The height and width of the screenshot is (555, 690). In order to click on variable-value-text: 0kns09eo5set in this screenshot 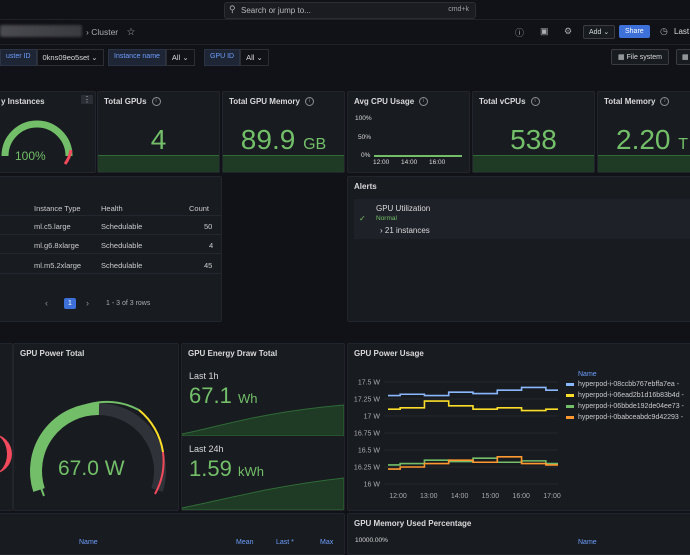, I will do `click(66, 57)`.